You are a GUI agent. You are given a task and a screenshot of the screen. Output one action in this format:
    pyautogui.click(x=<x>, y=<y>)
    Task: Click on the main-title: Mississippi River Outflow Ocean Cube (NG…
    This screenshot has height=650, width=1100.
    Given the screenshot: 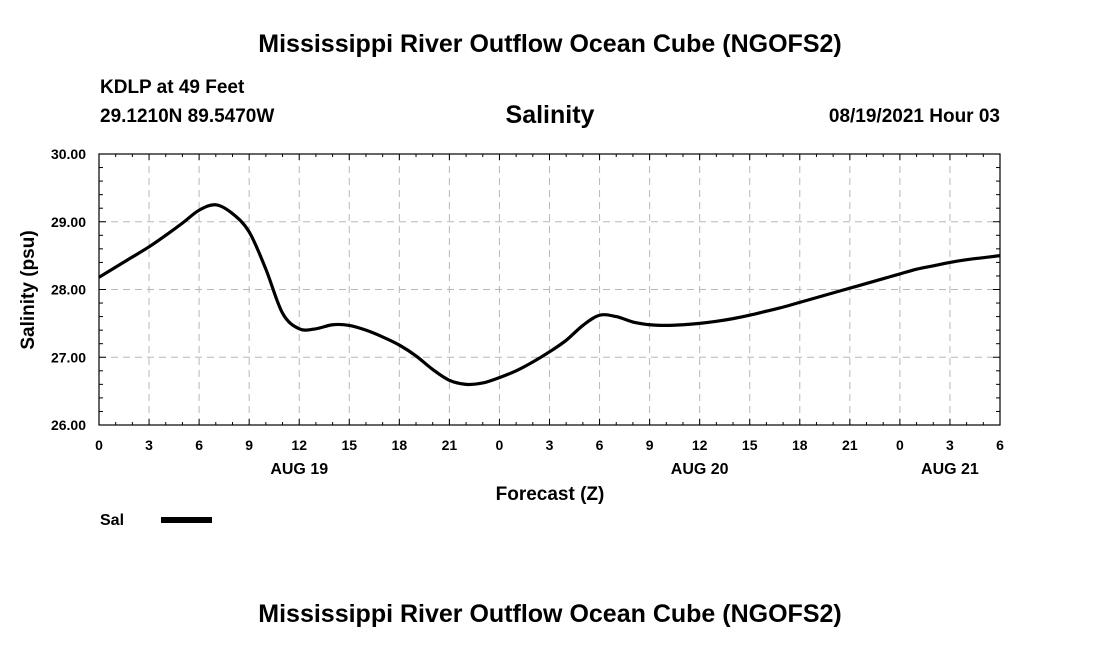 What is the action you would take?
    pyautogui.click(x=550, y=44)
    